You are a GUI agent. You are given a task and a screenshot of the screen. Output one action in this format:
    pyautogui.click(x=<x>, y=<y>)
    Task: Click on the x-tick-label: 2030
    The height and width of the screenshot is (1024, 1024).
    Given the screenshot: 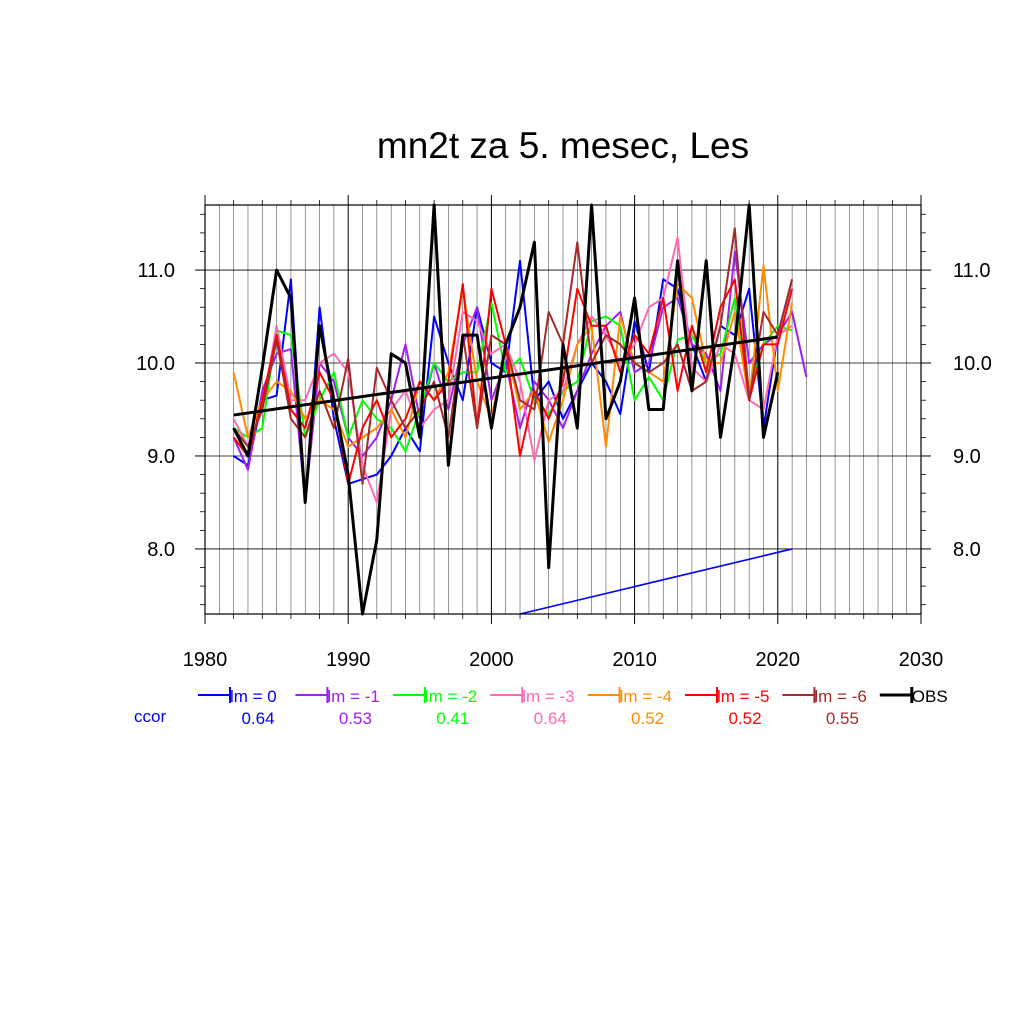 What is the action you would take?
    pyautogui.click(x=921, y=660)
    